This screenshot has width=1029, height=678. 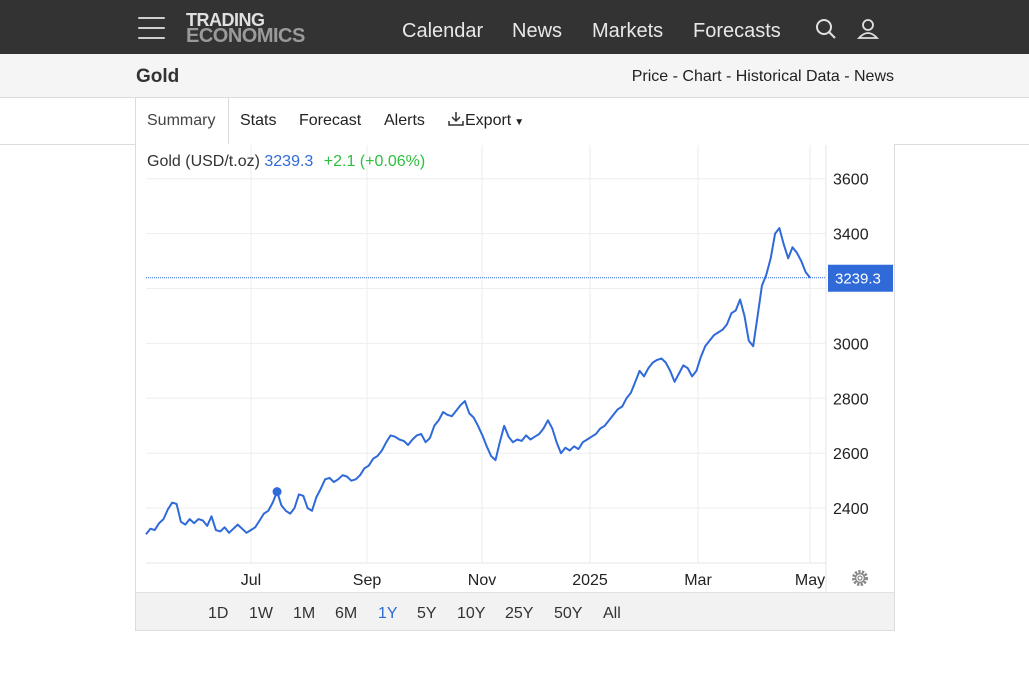 What do you see at coordinates (304, 613) in the screenshot?
I see `range-1m: 1M` at bounding box center [304, 613].